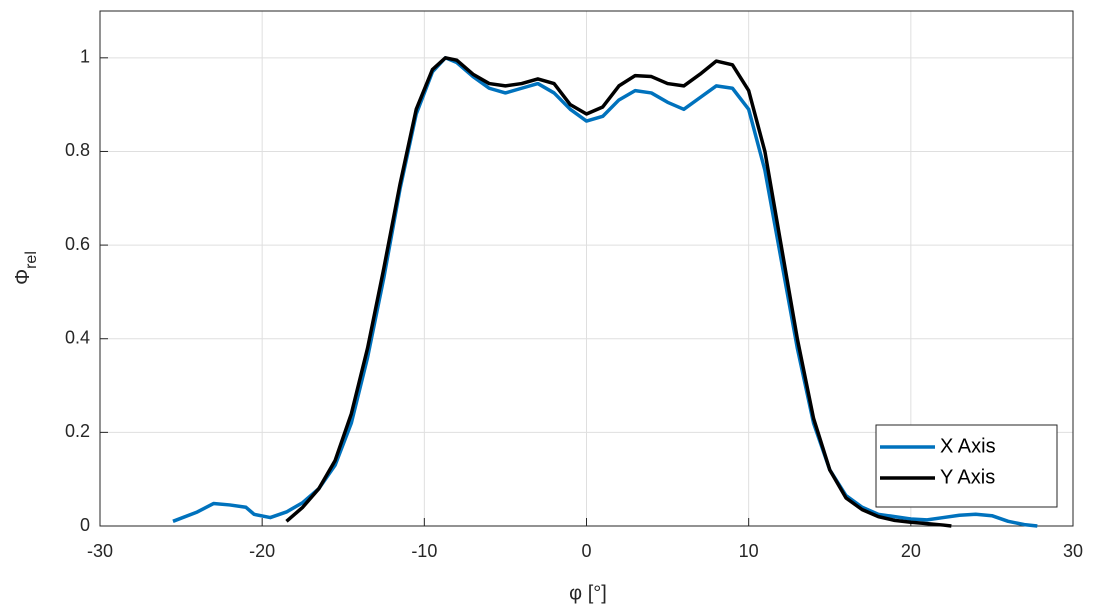  I want to click on x-tick-label: -30, so click(100, 551).